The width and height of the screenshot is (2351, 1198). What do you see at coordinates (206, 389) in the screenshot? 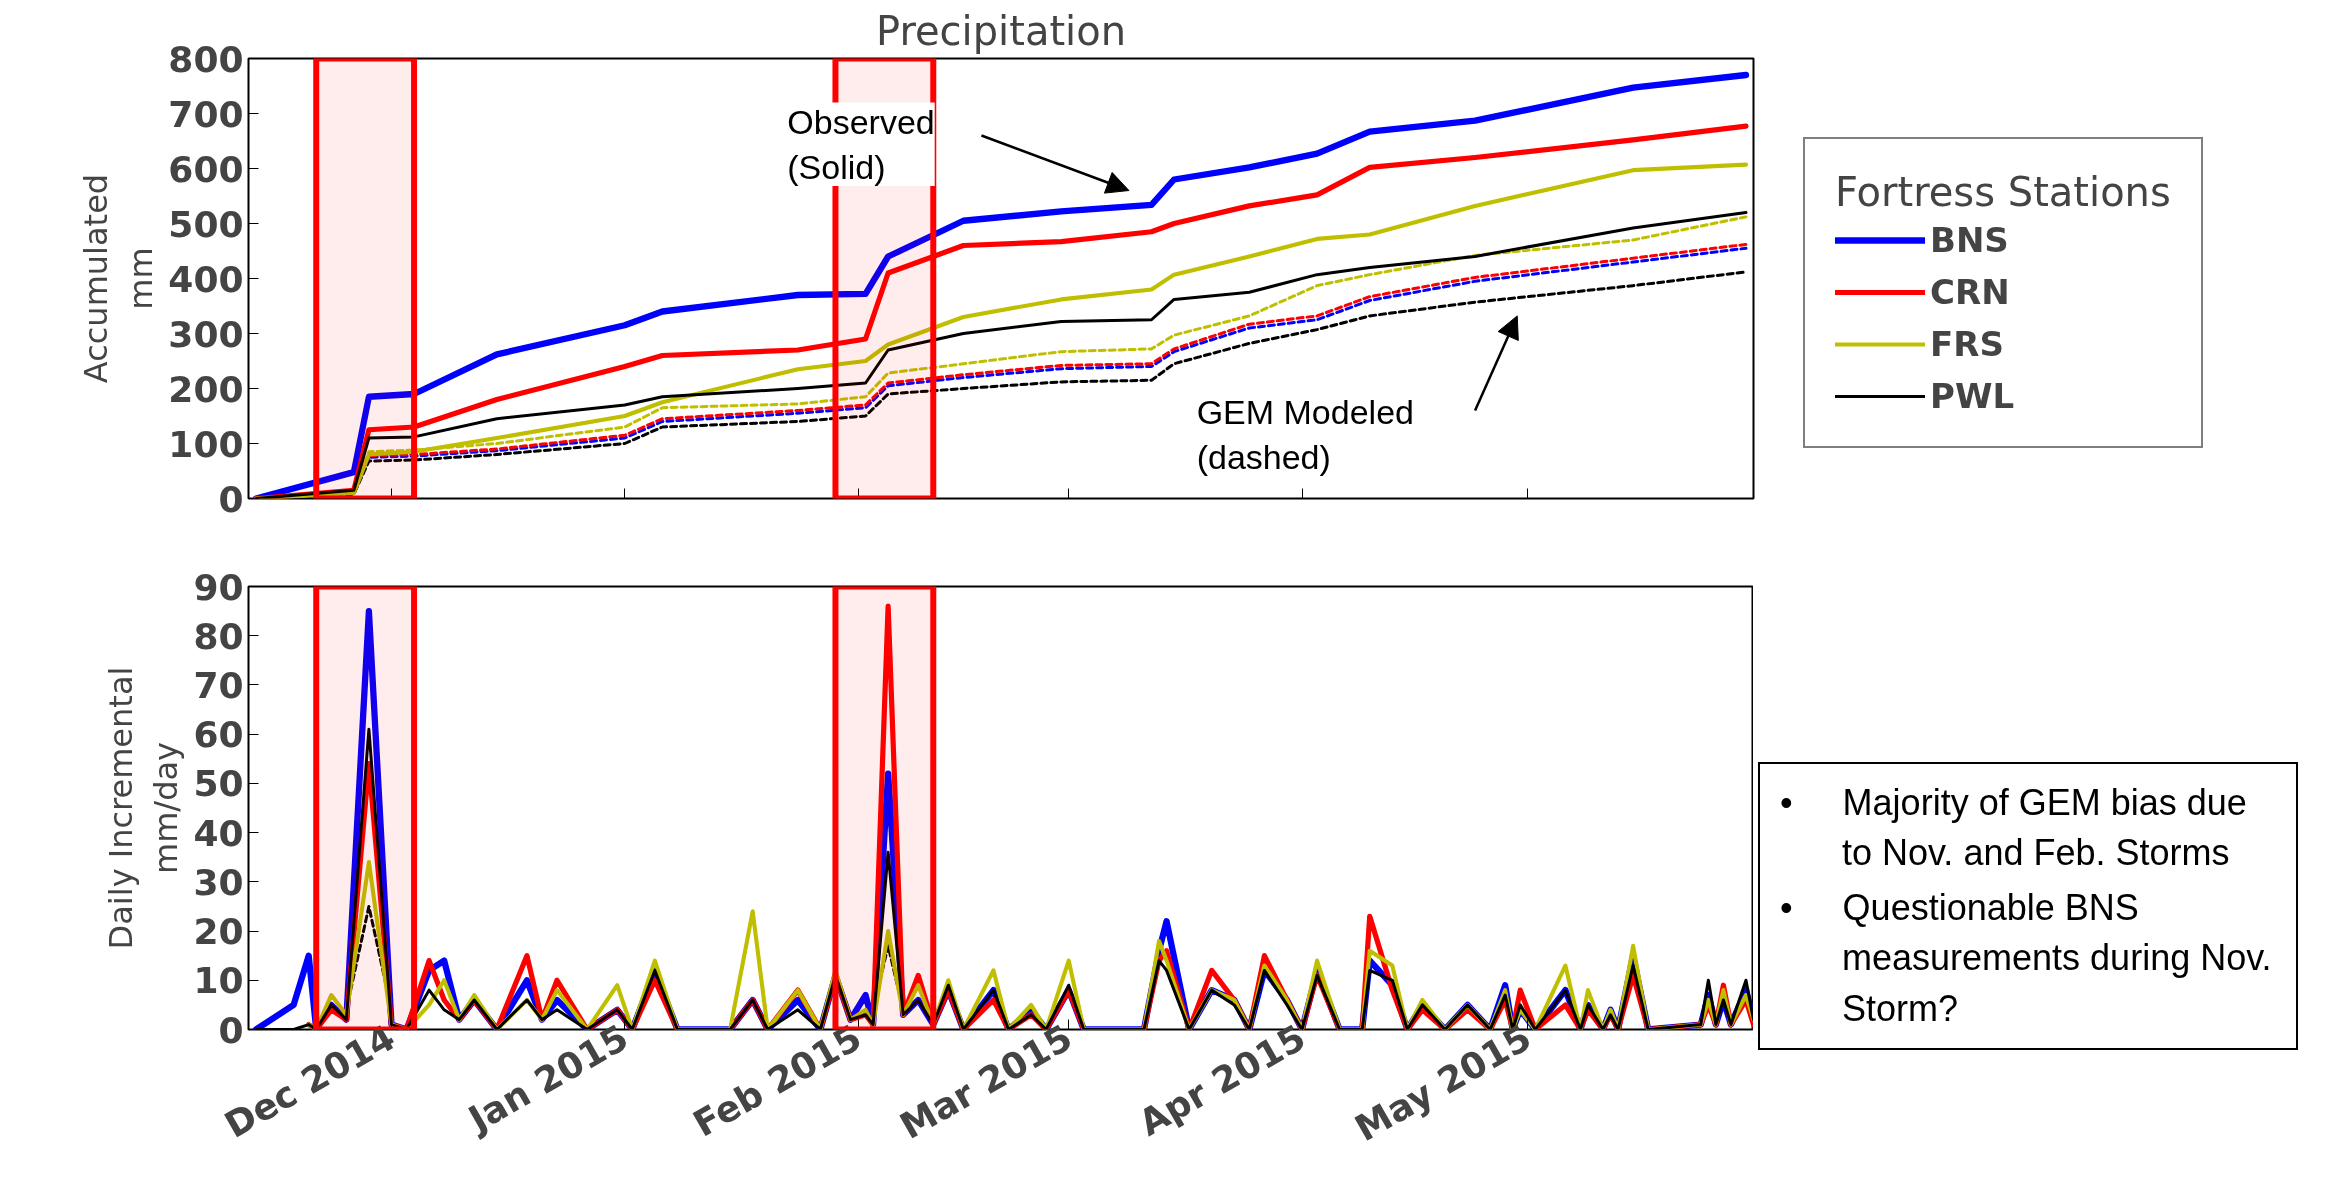
I see `y-tick-label: 200` at bounding box center [206, 389].